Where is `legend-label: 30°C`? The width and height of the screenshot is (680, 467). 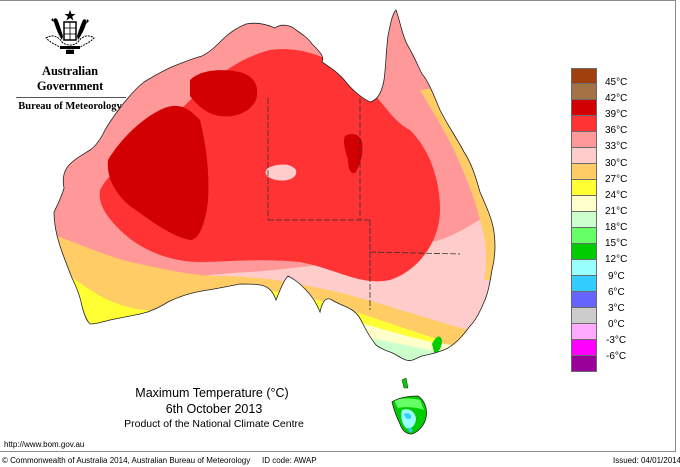 legend-label: 30°C is located at coordinates (616, 163).